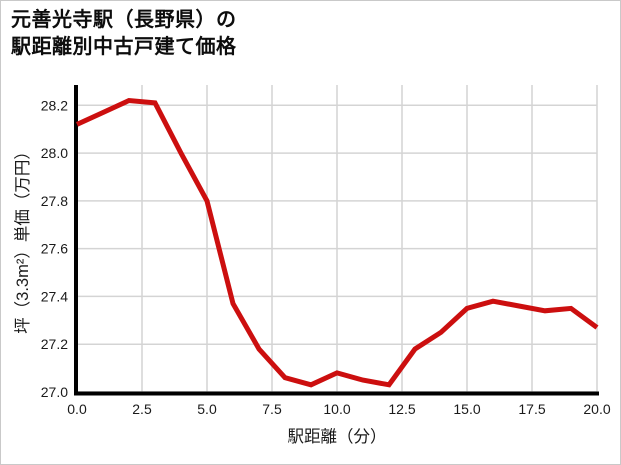 The width and height of the screenshot is (621, 465). Describe the element at coordinates (77, 409) in the screenshot. I see `x-tick-label: 0.0` at that location.